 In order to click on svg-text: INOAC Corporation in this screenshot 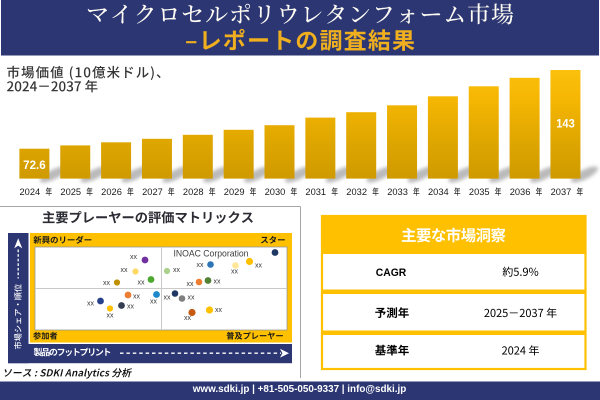, I will do `click(211, 254)`.